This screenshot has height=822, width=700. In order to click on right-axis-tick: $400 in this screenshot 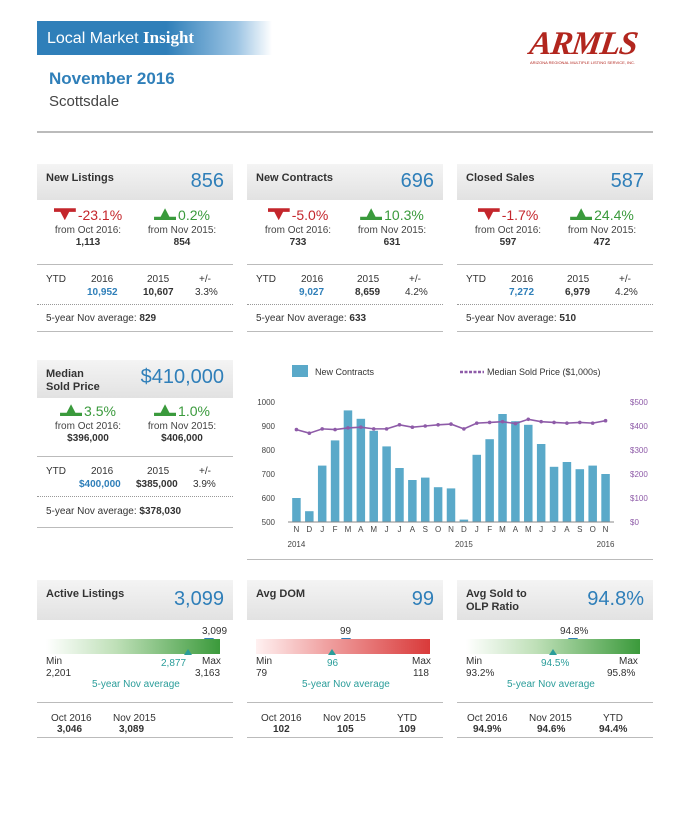, I will do `click(639, 426)`.